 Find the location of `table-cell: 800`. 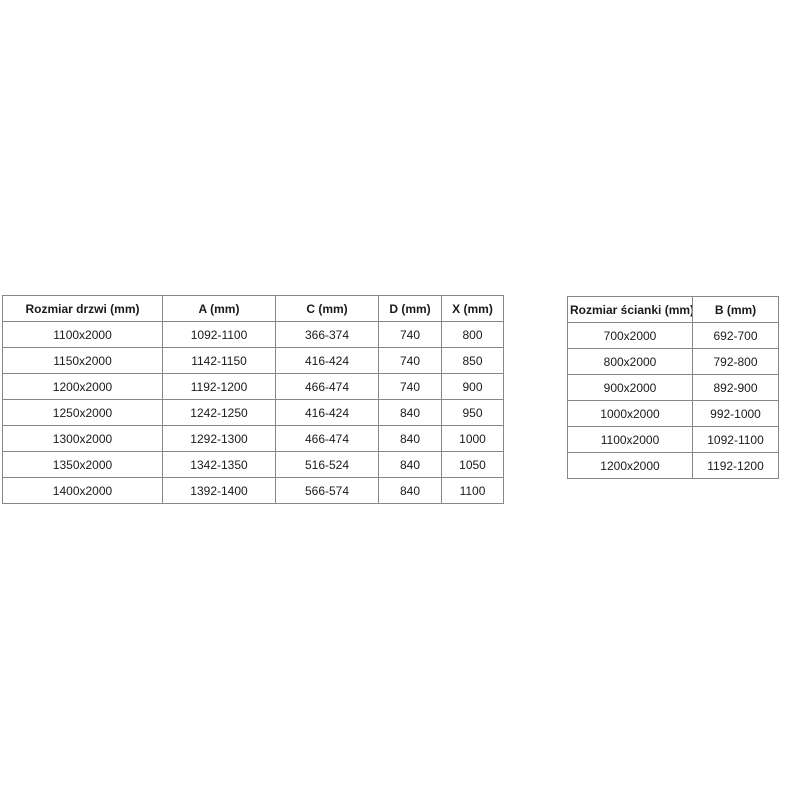

table-cell: 800 is located at coordinates (472, 334).